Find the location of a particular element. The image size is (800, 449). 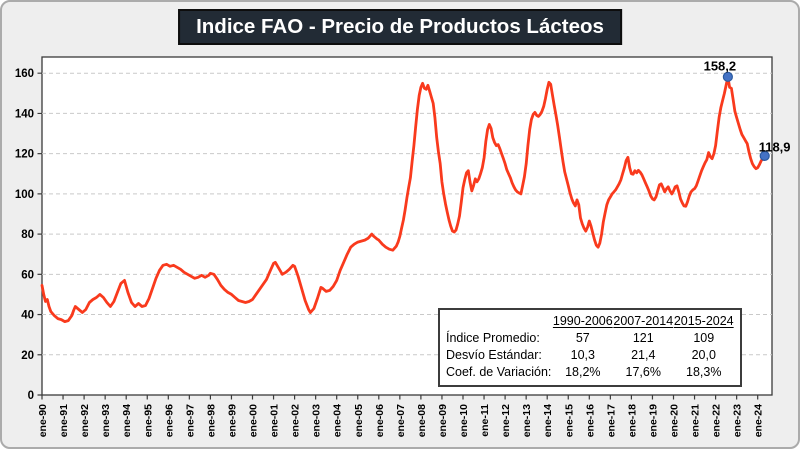

table-row: Índice Promedio: 57 121 109 is located at coordinates (590, 338).